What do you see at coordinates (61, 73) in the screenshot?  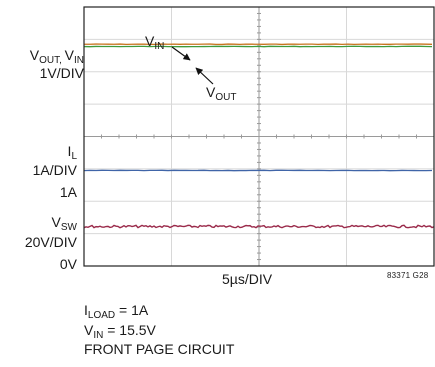 I see `channel-scale-voltage: 1V/DIV` at bounding box center [61, 73].